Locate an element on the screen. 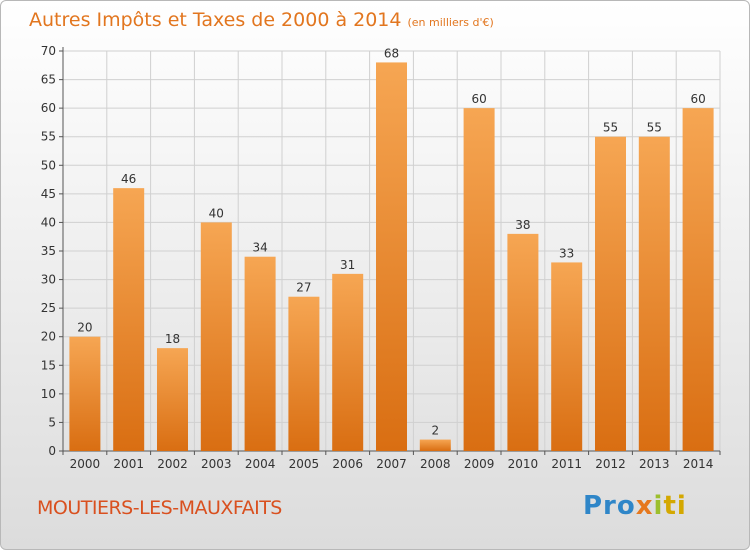 This screenshot has width=750, height=550. x-tick-label-2004: 2004 is located at coordinates (260, 464).